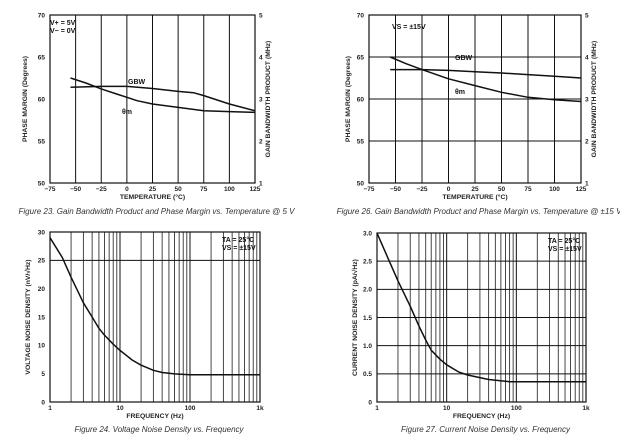 Image resolution: width=620 pixels, height=443 pixels. What do you see at coordinates (367, 318) in the screenshot?
I see `y-tick-label: 1.5` at bounding box center [367, 318].